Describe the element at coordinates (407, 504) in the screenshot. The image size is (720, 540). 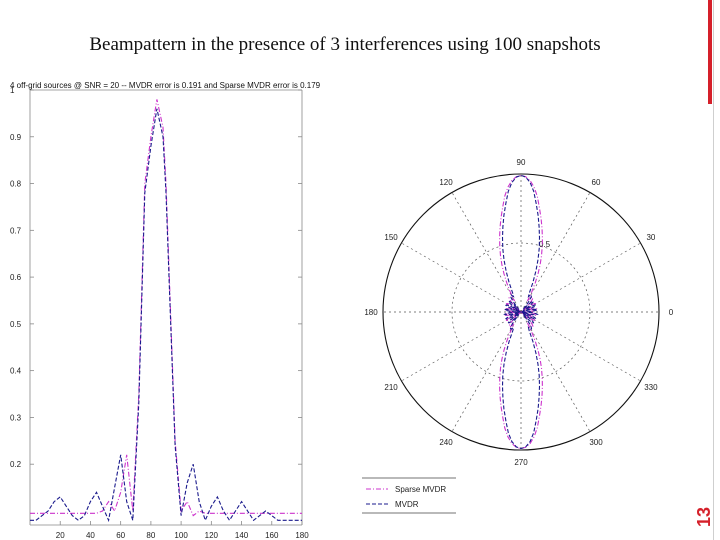
I see `legend-label-mvdr: MVDR` at that location.